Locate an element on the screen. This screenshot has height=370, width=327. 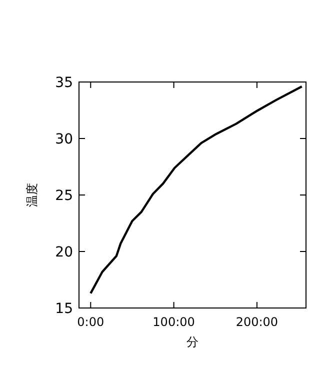
y-tick-label: 15 is located at coordinates (64, 308).